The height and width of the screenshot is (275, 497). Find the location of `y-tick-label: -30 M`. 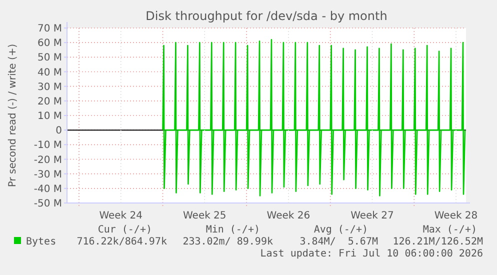

y-tick-label: -30 M is located at coordinates (48, 174).